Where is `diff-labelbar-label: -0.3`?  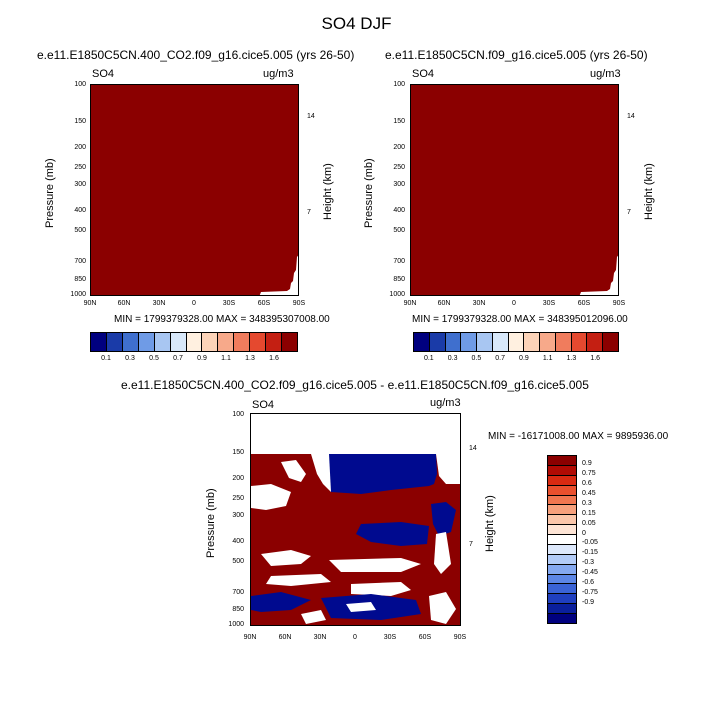
diff-labelbar-label: -0.3 is located at coordinates (588, 563).